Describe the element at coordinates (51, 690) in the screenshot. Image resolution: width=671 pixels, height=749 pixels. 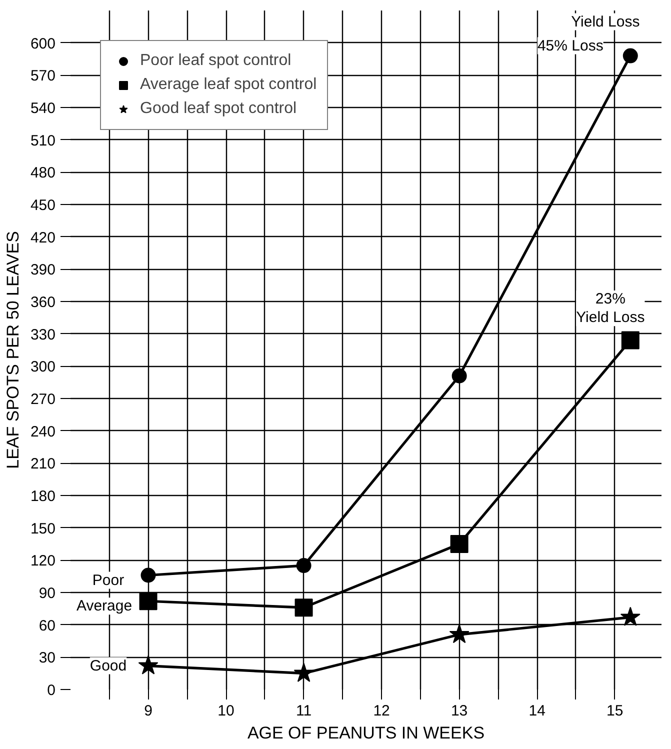
I see `y-tick-label: 0` at that location.